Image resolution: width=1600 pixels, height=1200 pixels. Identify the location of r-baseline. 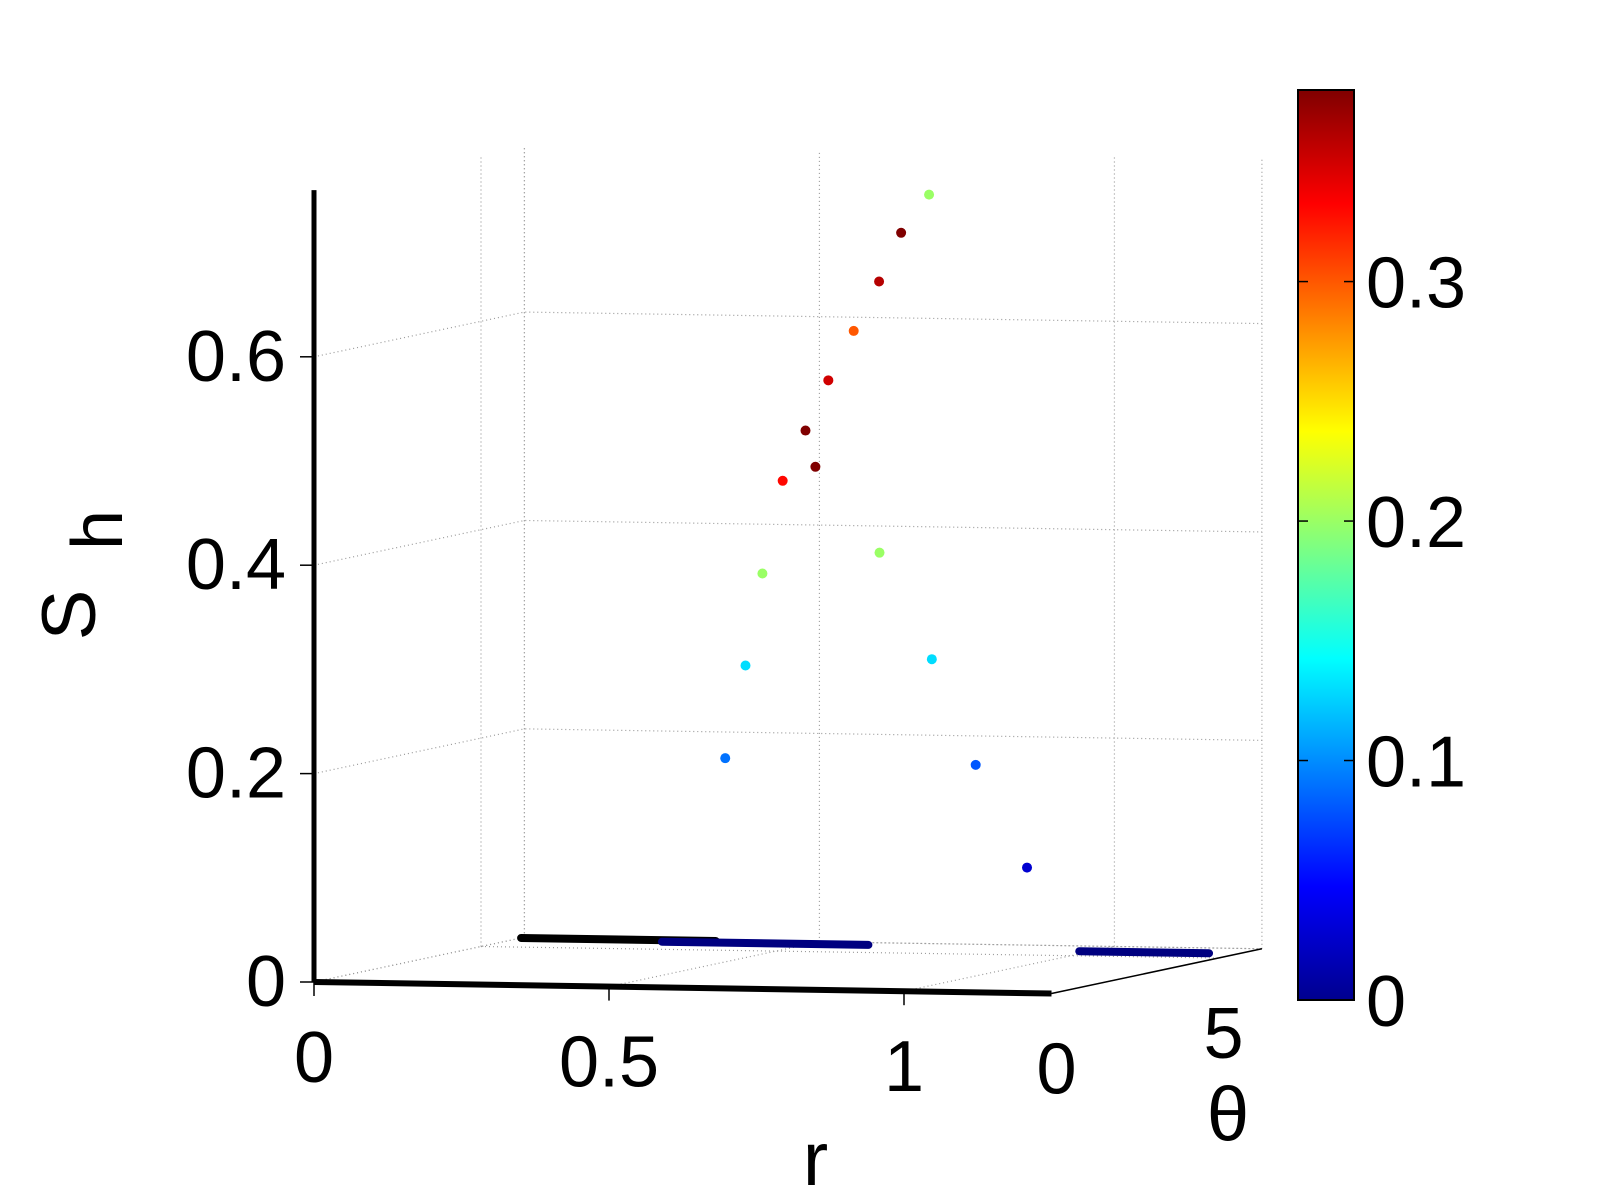
(682, 988).